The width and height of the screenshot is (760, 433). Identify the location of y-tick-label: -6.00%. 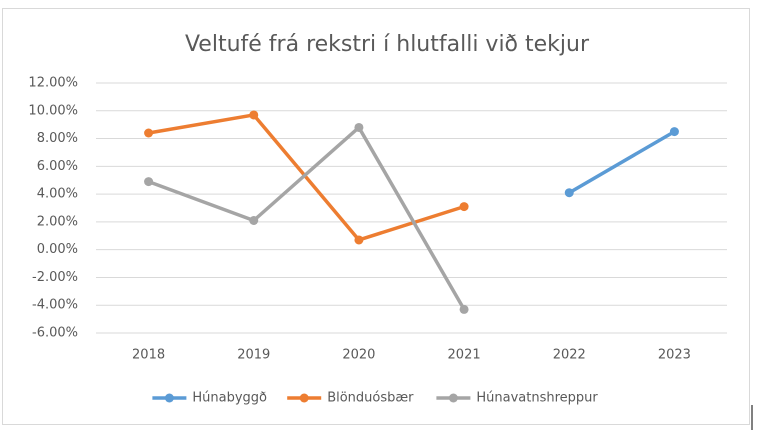
(55, 333).